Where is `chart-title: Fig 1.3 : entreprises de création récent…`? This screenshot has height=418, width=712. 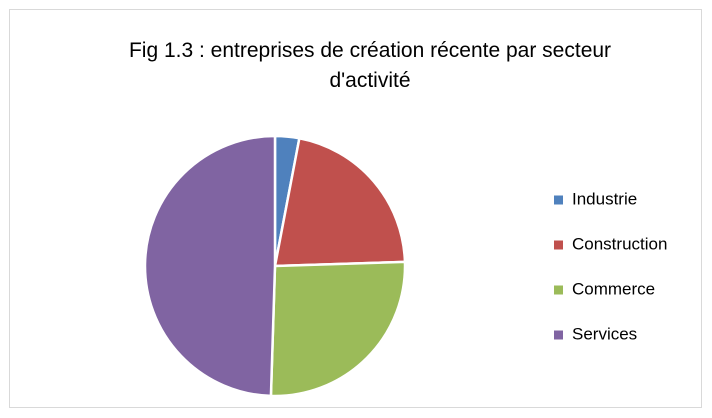
chart-title: Fig 1.3 : entreprises de création récent… is located at coordinates (370, 65).